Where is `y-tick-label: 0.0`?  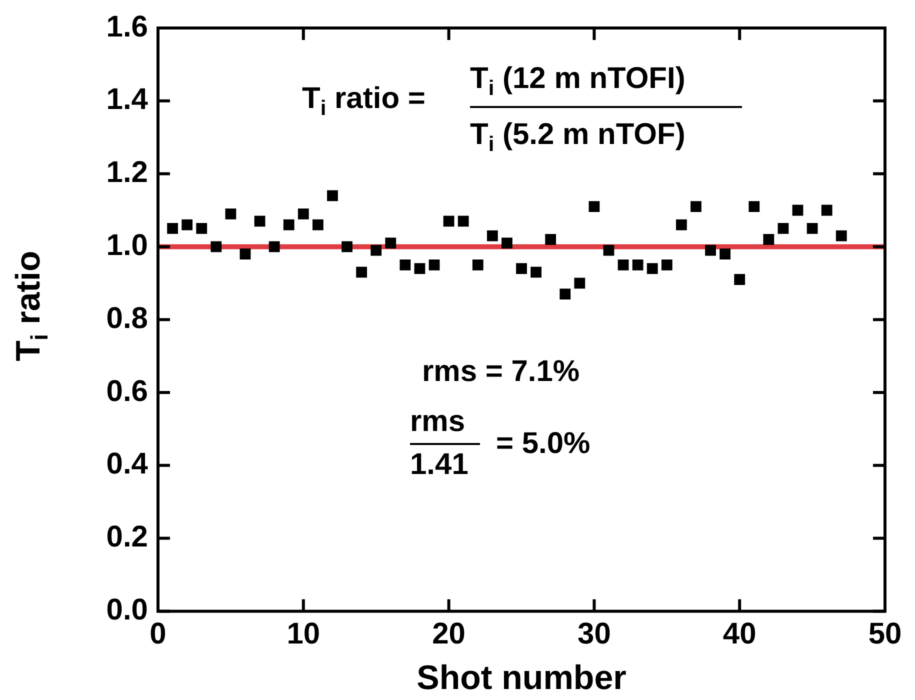 y-tick-label: 0.0 is located at coordinates (127, 609).